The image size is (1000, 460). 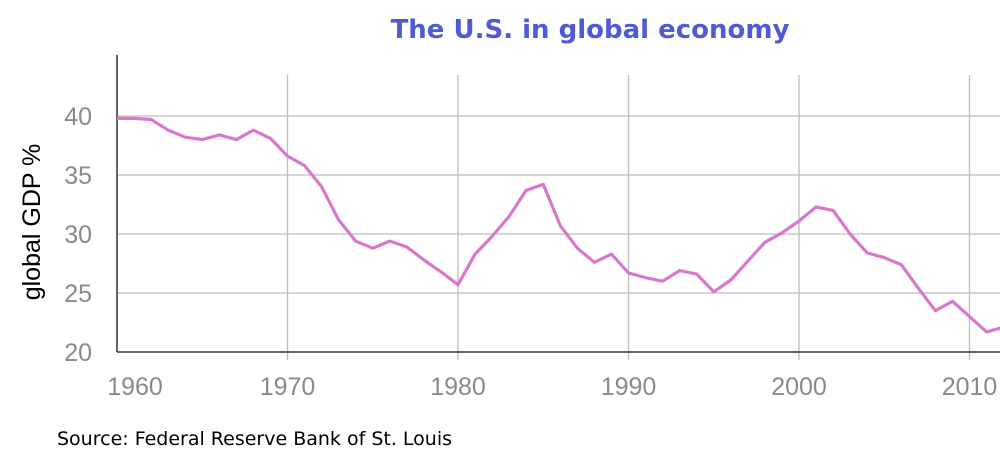 What do you see at coordinates (78, 117) in the screenshot?
I see `y-tick-label: 40` at bounding box center [78, 117].